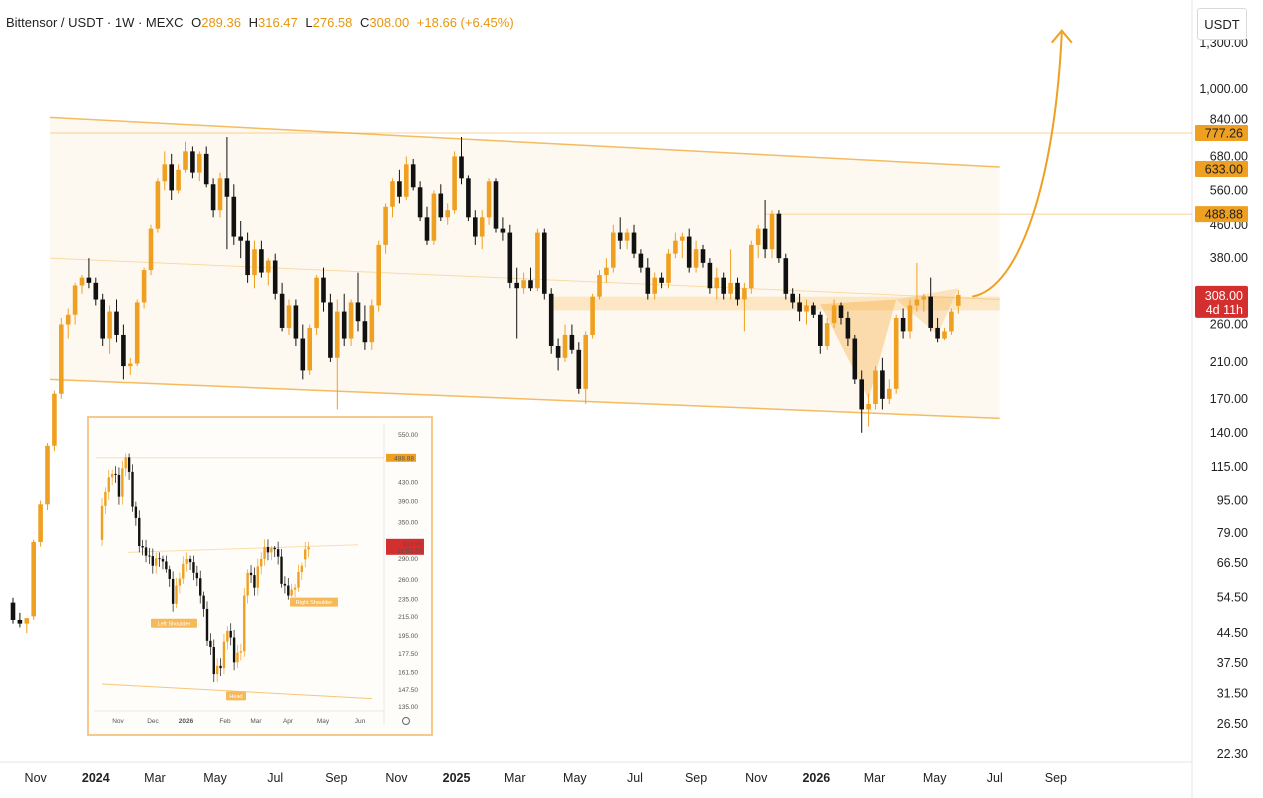  I want to click on price-level-badge-label: 777.26, so click(1224, 134).